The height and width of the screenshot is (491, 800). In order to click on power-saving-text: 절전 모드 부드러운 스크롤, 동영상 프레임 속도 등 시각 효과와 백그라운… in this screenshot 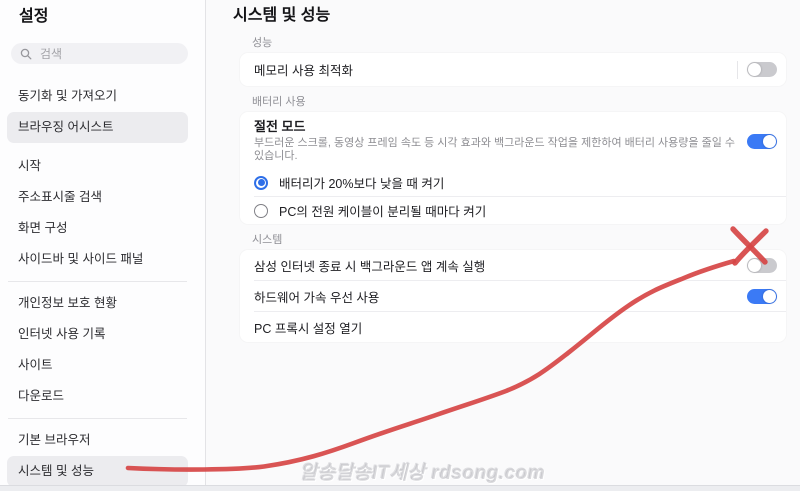, I will do `click(500, 141)`.